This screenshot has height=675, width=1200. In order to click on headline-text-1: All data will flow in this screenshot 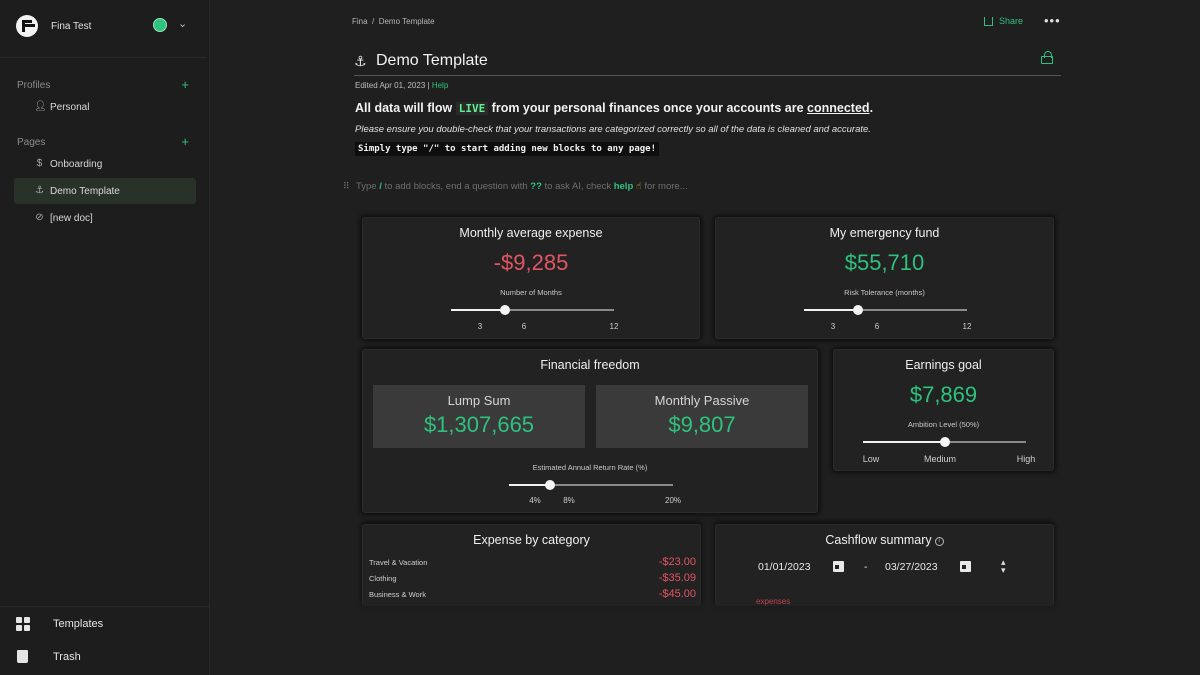, I will do `click(405, 108)`.